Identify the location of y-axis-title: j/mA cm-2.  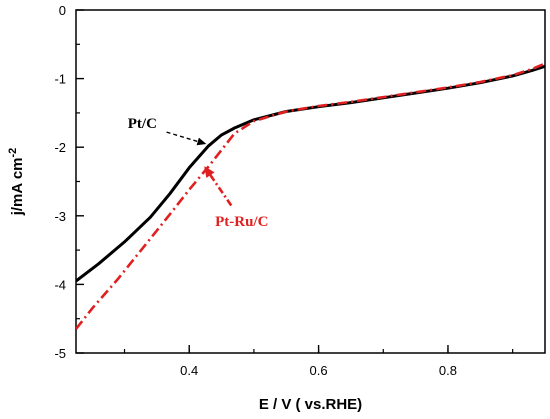
(16, 182).